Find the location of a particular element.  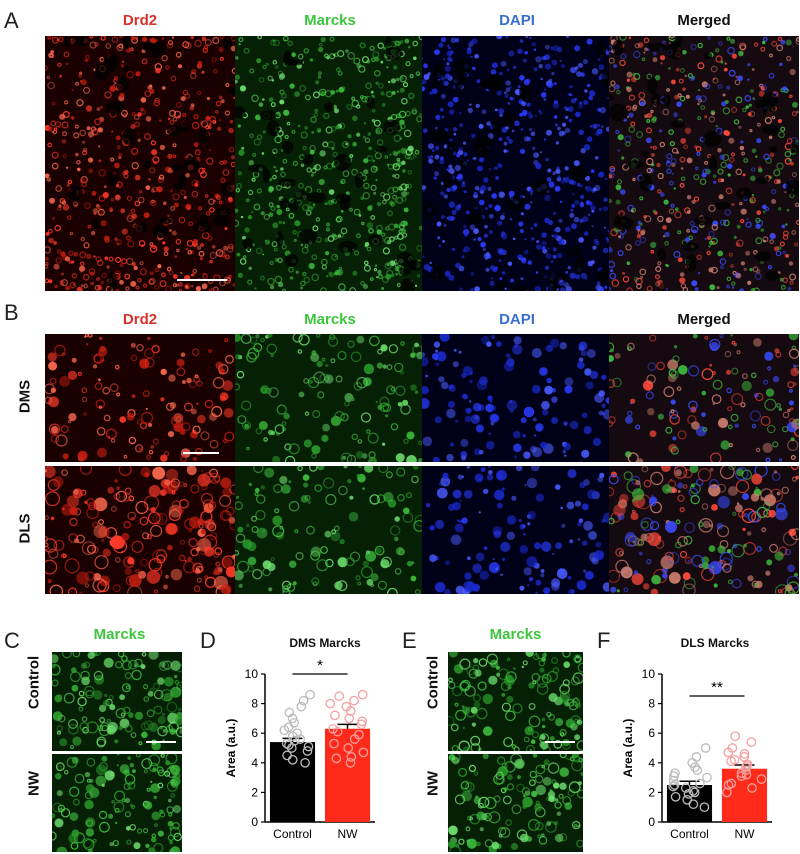

panel-f-letter: F is located at coordinates (604, 640).